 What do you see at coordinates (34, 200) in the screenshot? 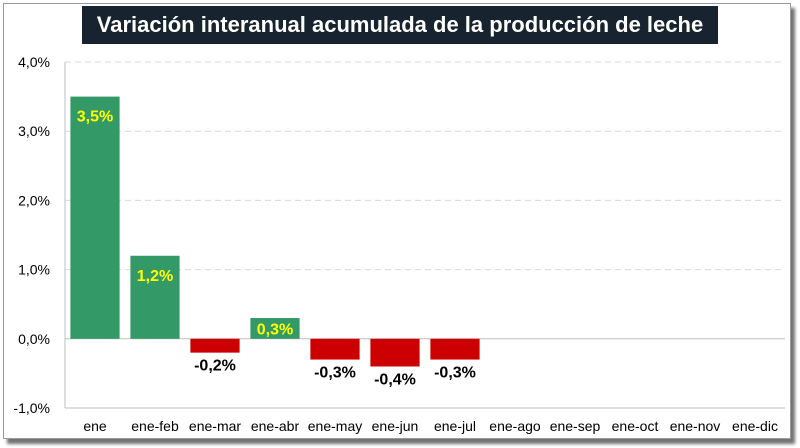
I see `y-tick-label: 2,0%` at bounding box center [34, 200].